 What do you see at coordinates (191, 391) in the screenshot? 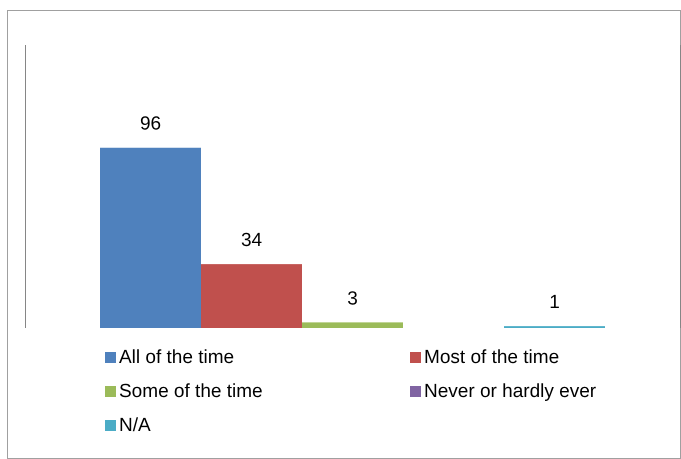
I see `legend-label: Some of the time` at bounding box center [191, 391].